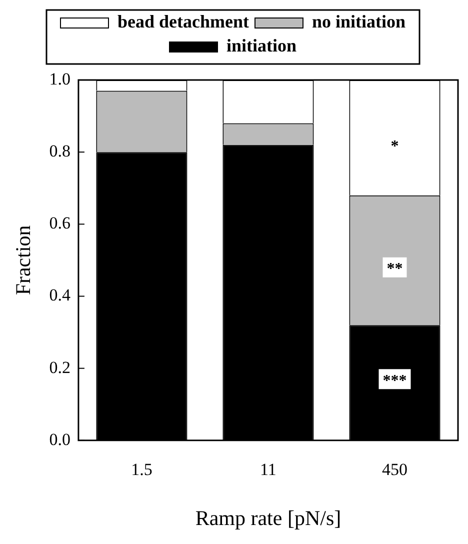 The image size is (468, 544). Describe the element at coordinates (59, 78) in the screenshot. I see `y-tick-label: 1.0` at that location.